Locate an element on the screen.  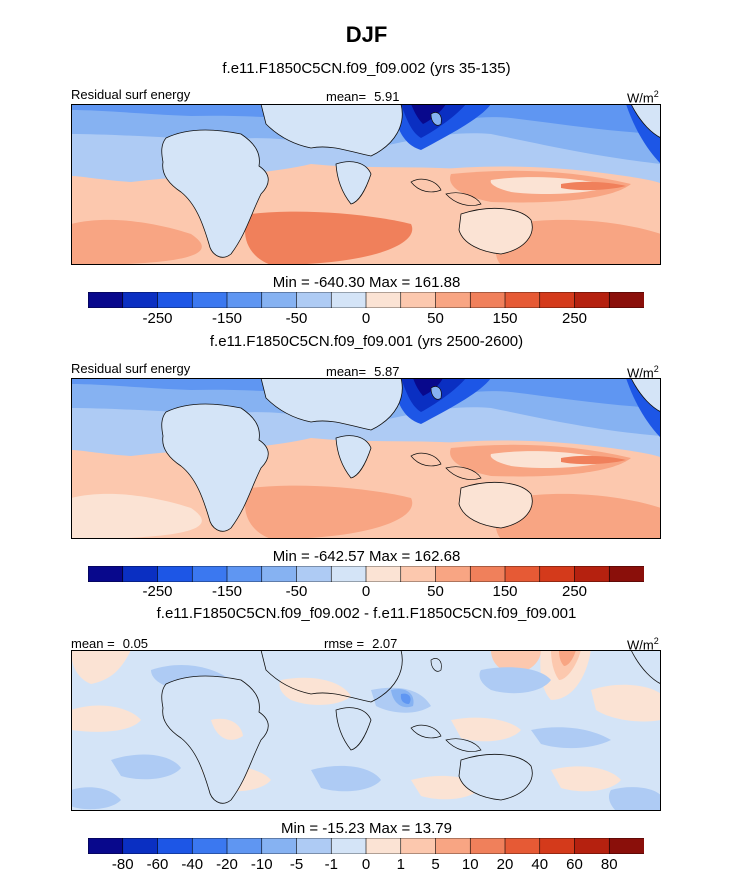
colorbar-tick-label: 10 is located at coordinates (470, 864).